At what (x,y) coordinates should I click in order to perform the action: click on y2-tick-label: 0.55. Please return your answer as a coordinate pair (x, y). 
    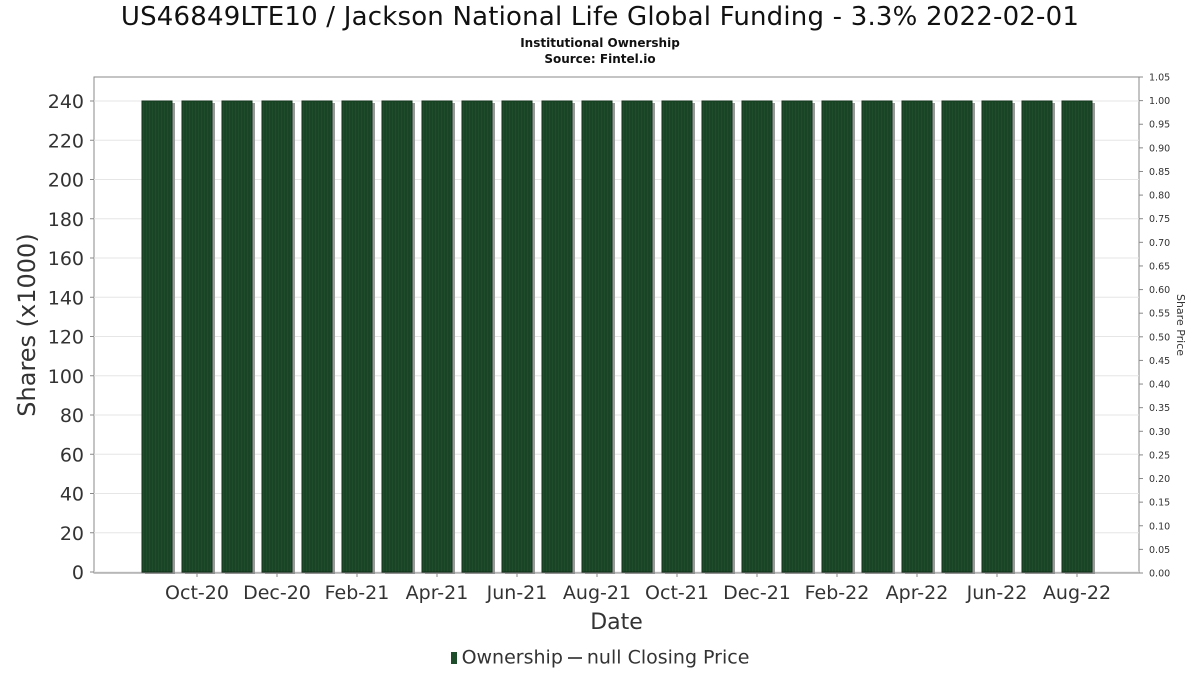
    Looking at the image, I should click on (1159, 314).